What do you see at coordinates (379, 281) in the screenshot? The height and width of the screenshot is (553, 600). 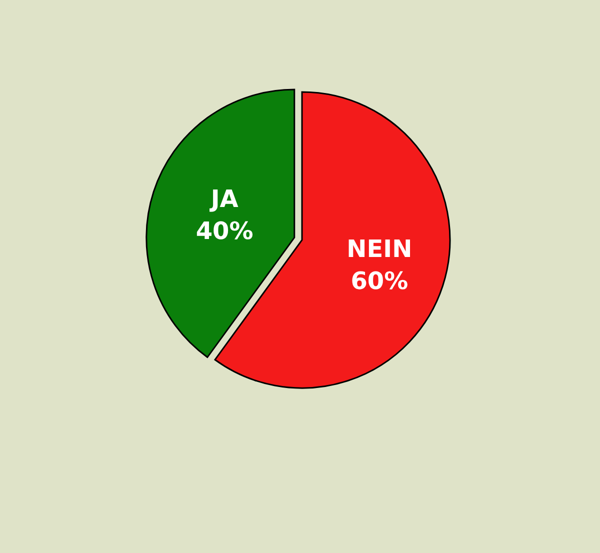 I see `data-label: 60%` at bounding box center [379, 281].